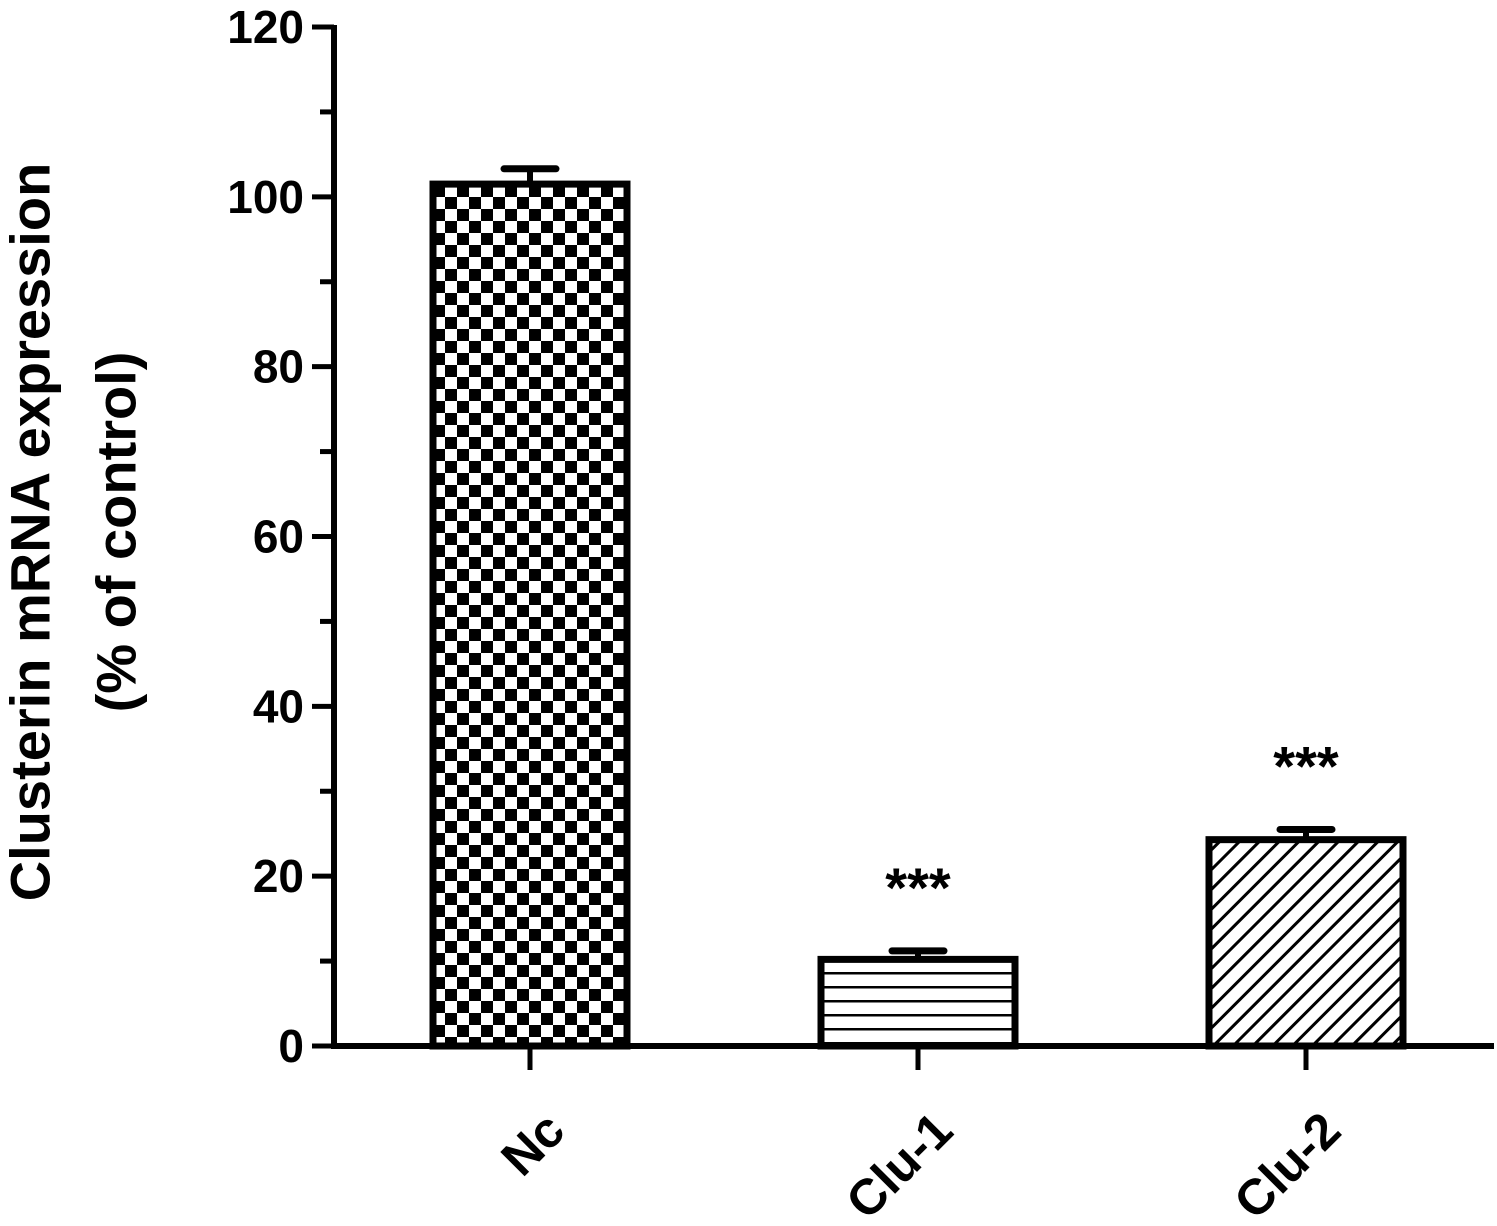 The width and height of the screenshot is (1497, 1226). What do you see at coordinates (31, 532) in the screenshot?
I see `y-axis-label-line: Clusterin mRNA expression` at bounding box center [31, 532].